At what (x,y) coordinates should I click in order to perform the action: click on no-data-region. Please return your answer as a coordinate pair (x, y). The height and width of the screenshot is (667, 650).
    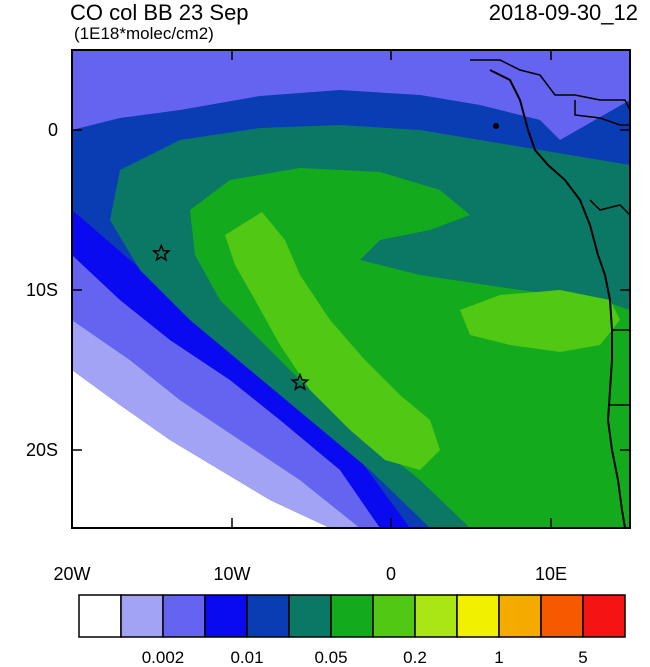
    Looking at the image, I should click on (201, 449).